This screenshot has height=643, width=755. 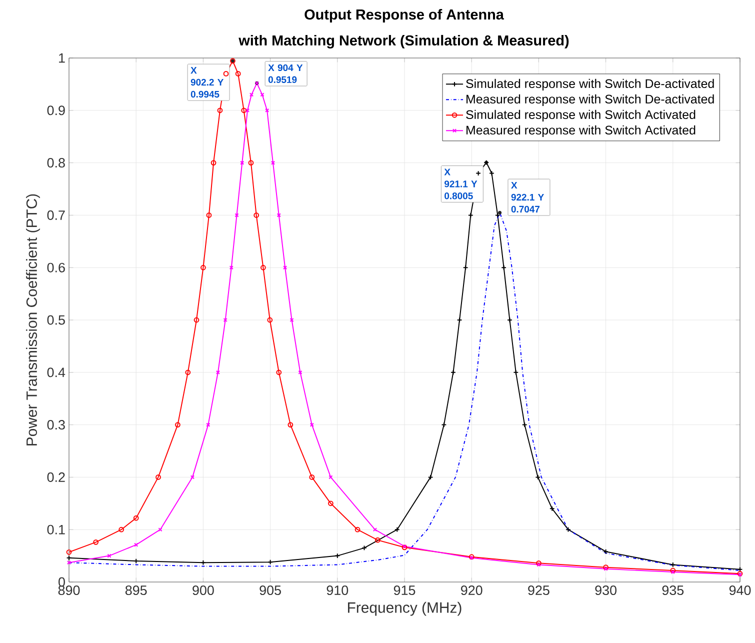 I want to click on y-tick-label: 0.6, so click(x=56, y=267).